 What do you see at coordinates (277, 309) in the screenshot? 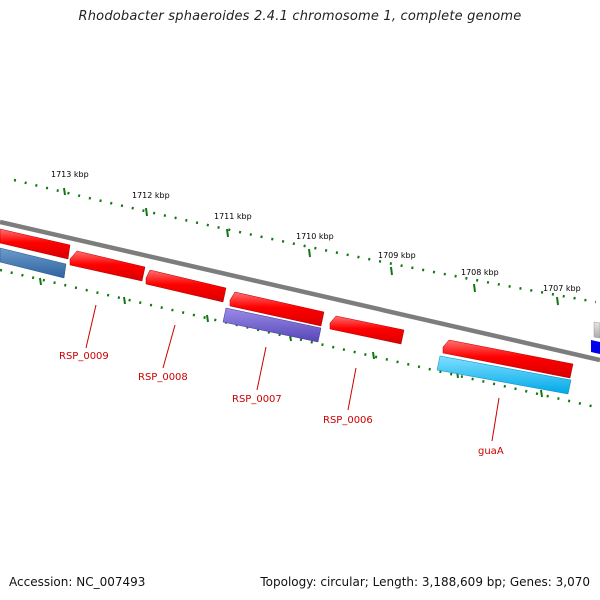
I see `gene-arrow-rsp0007` at bounding box center [277, 309].